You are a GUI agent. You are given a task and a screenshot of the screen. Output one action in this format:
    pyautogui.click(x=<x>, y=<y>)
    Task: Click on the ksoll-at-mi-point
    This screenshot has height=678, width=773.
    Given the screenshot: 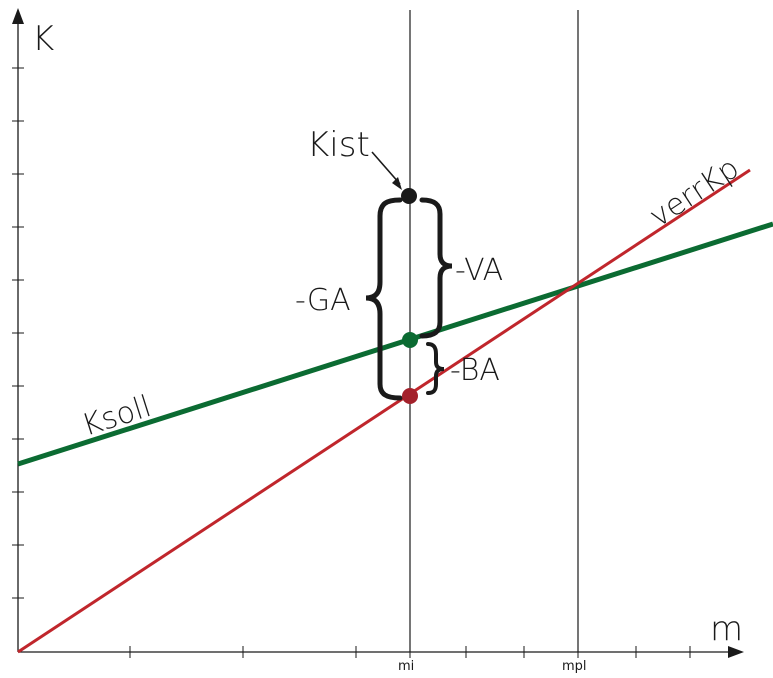 What is the action you would take?
    pyautogui.click(x=410, y=340)
    